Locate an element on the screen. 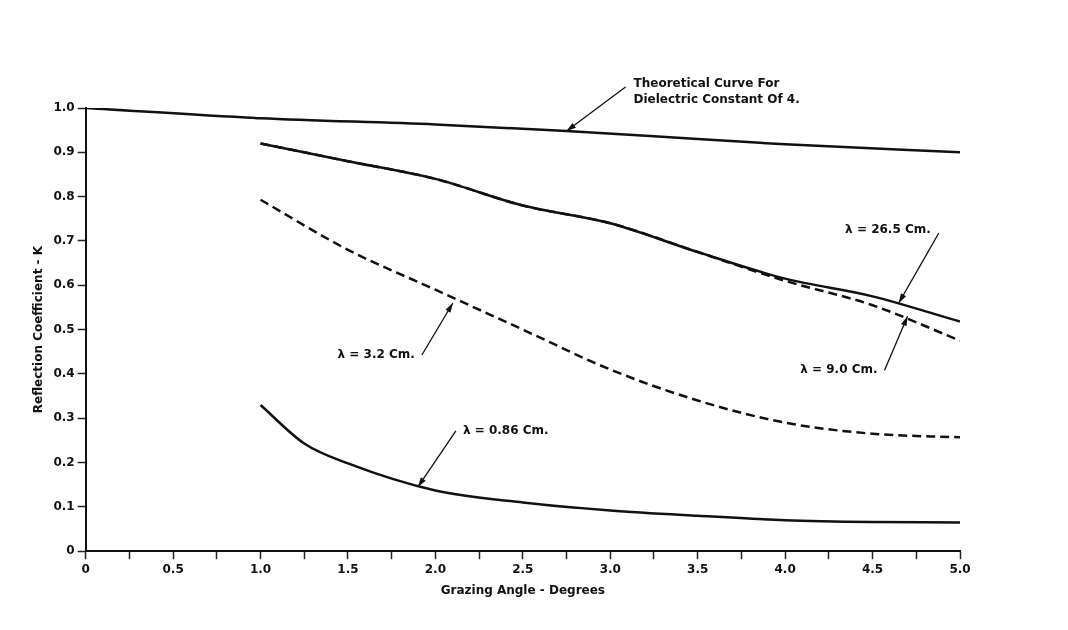 This screenshot has width=1068, height=630. annotation: λ = 26.5 Cm. is located at coordinates (888, 229).